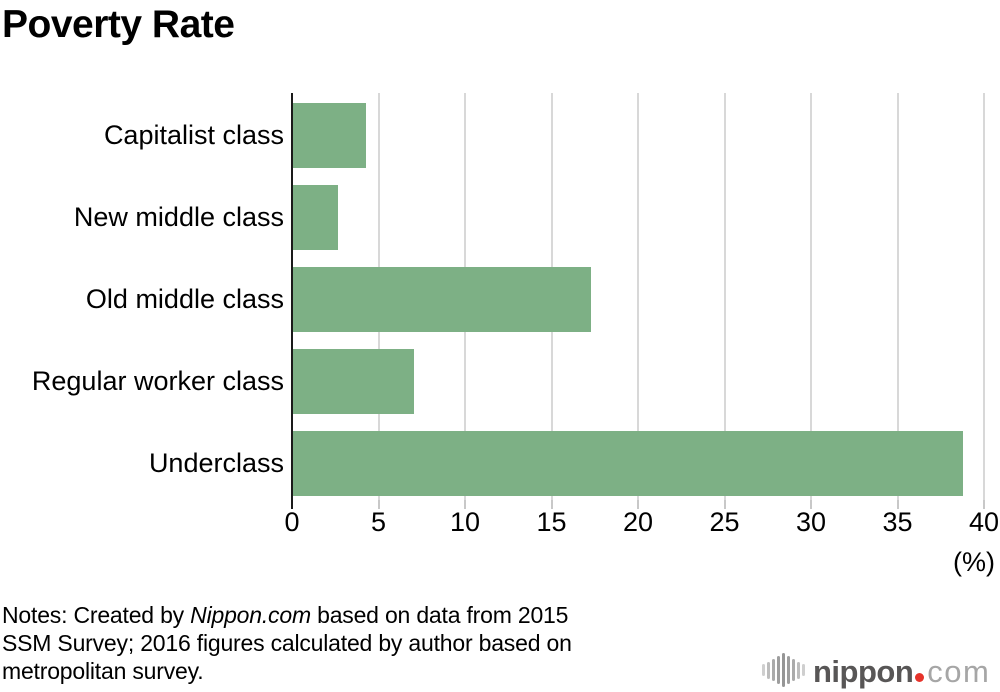  What do you see at coordinates (863, 671) in the screenshot?
I see `logo-wordmark: nippon` at bounding box center [863, 671].